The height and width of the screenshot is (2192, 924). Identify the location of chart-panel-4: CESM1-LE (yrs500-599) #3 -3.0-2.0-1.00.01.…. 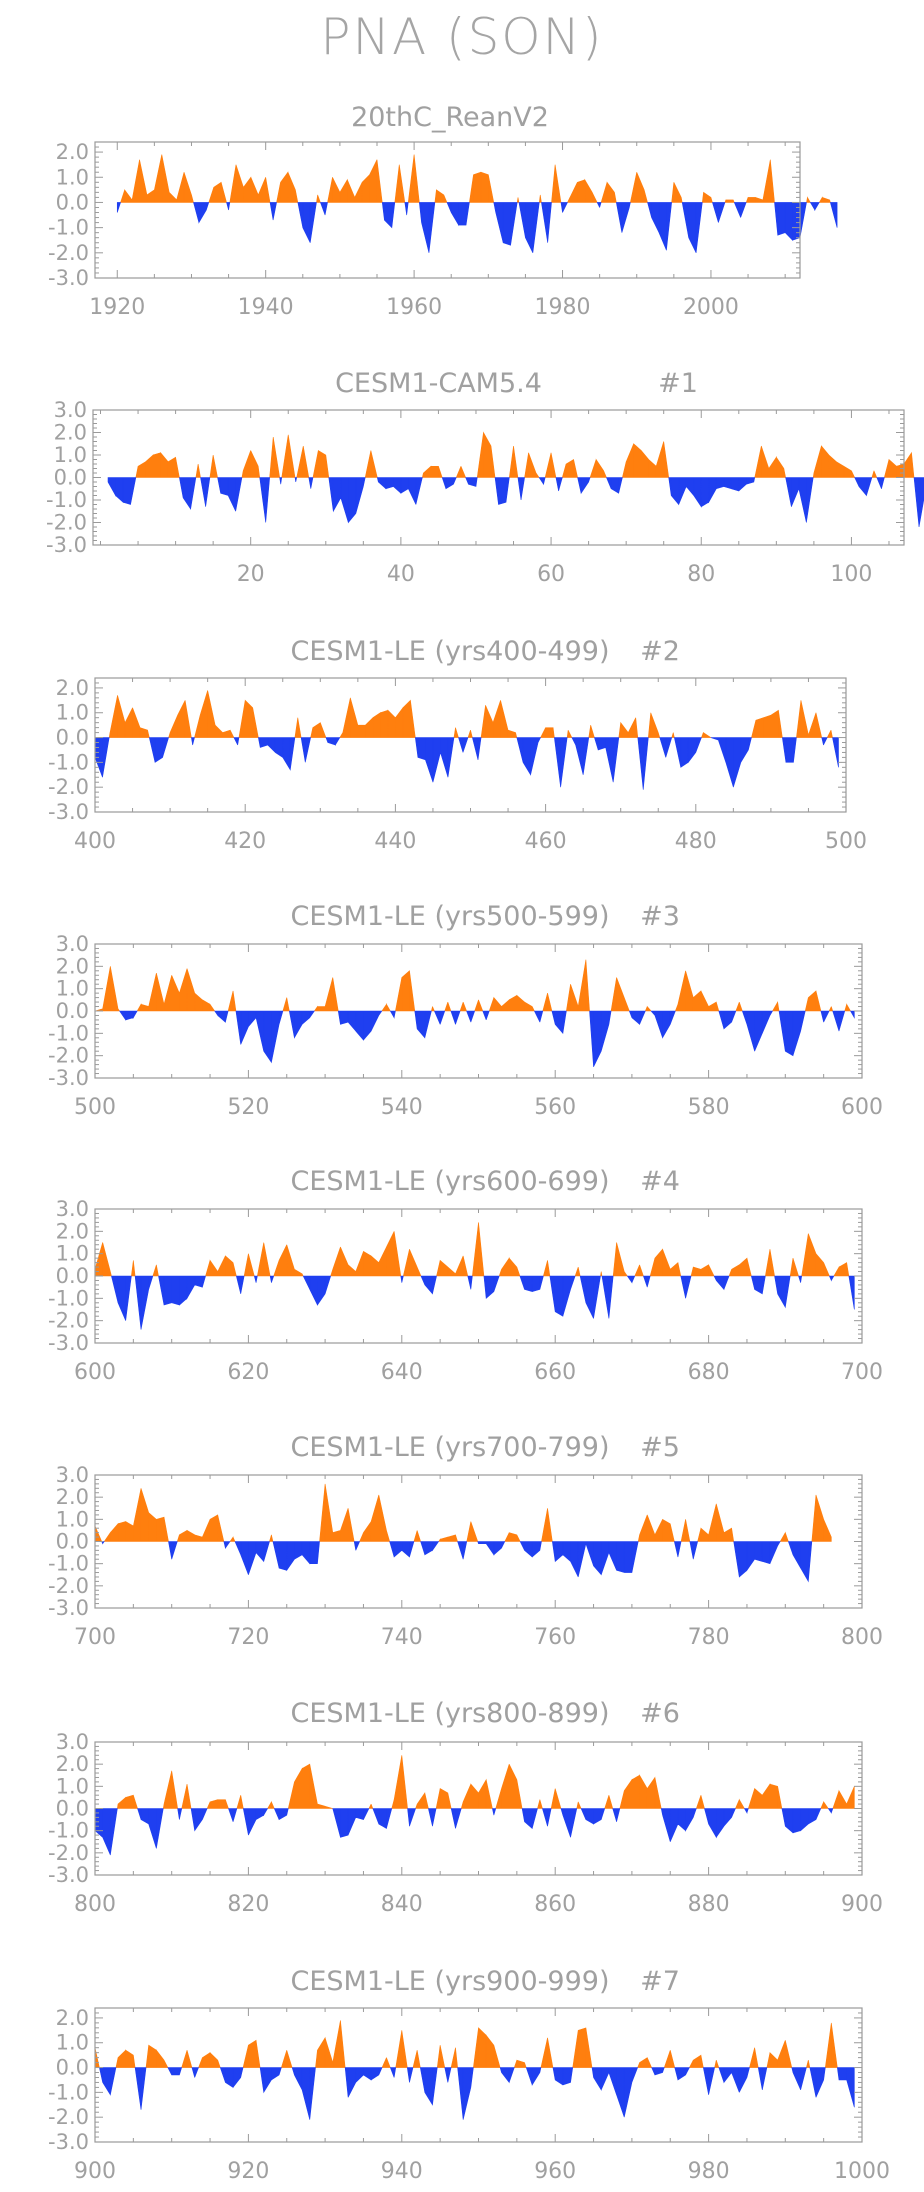
(465, 1010).